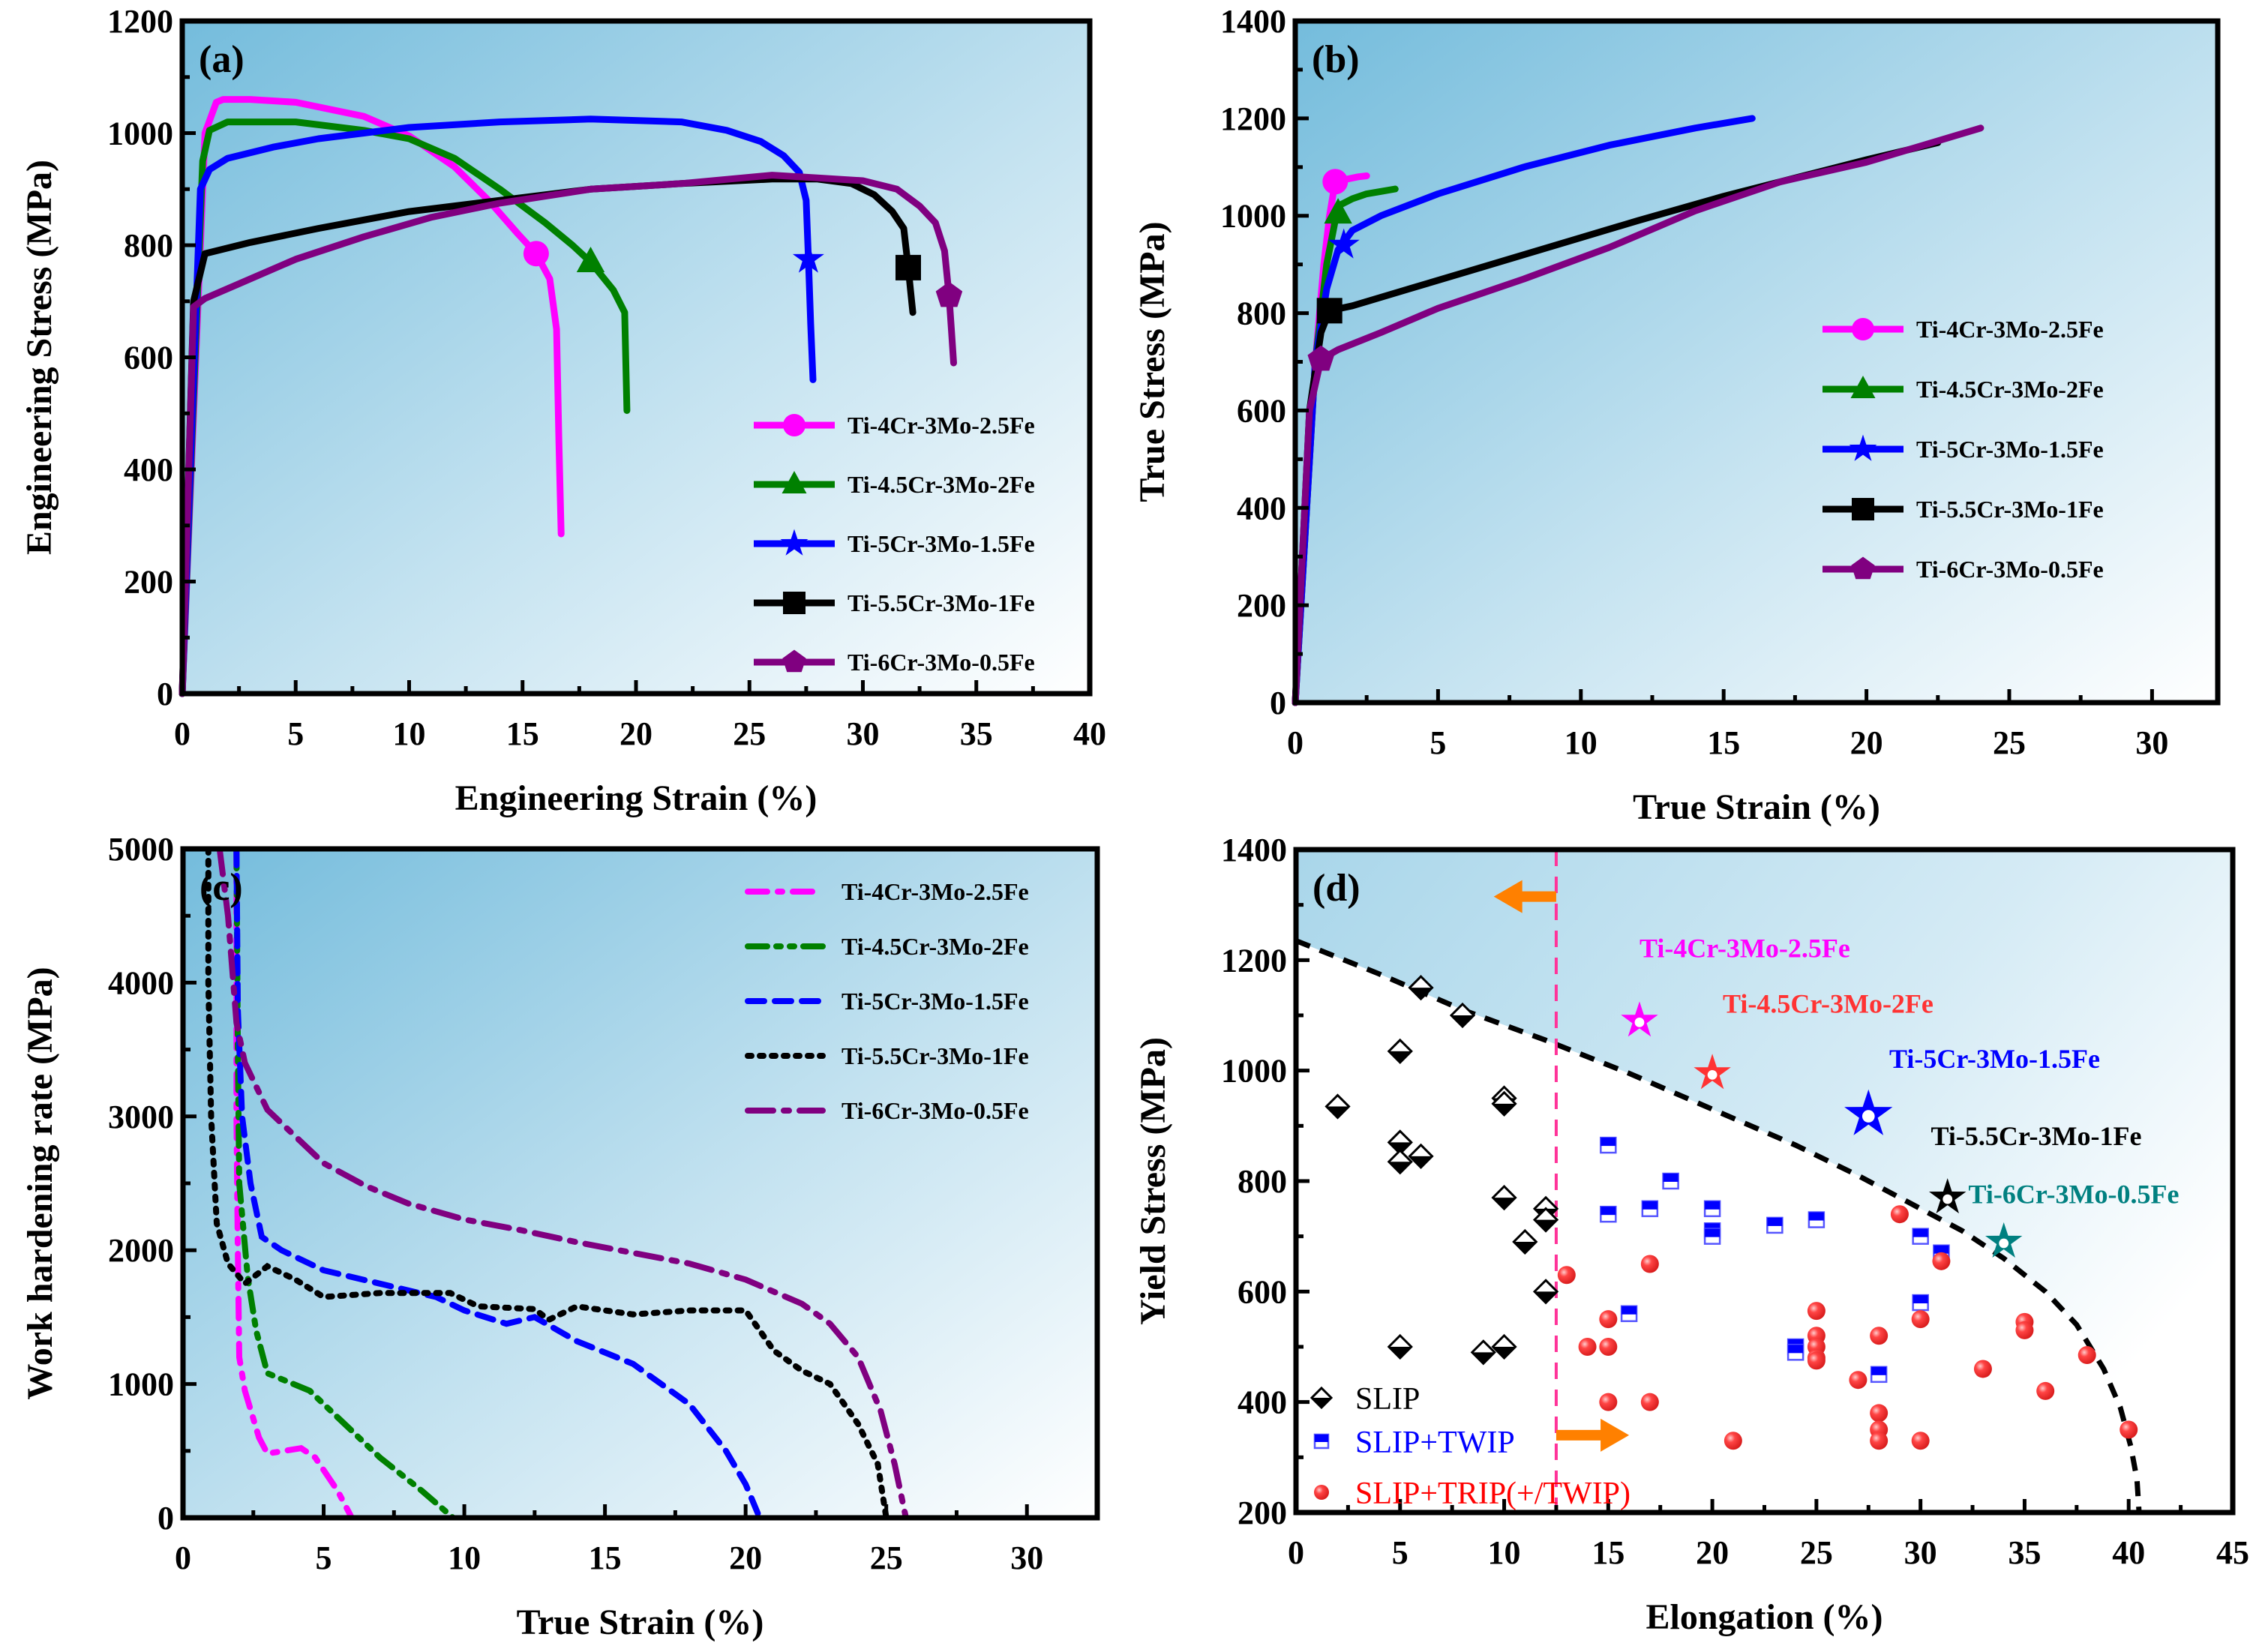 This screenshot has height=1652, width=2250. Describe the element at coordinates (1492, 1494) in the screenshot. I see `legend-label: SLIP+TRIP(+/TWIP)` at that location.